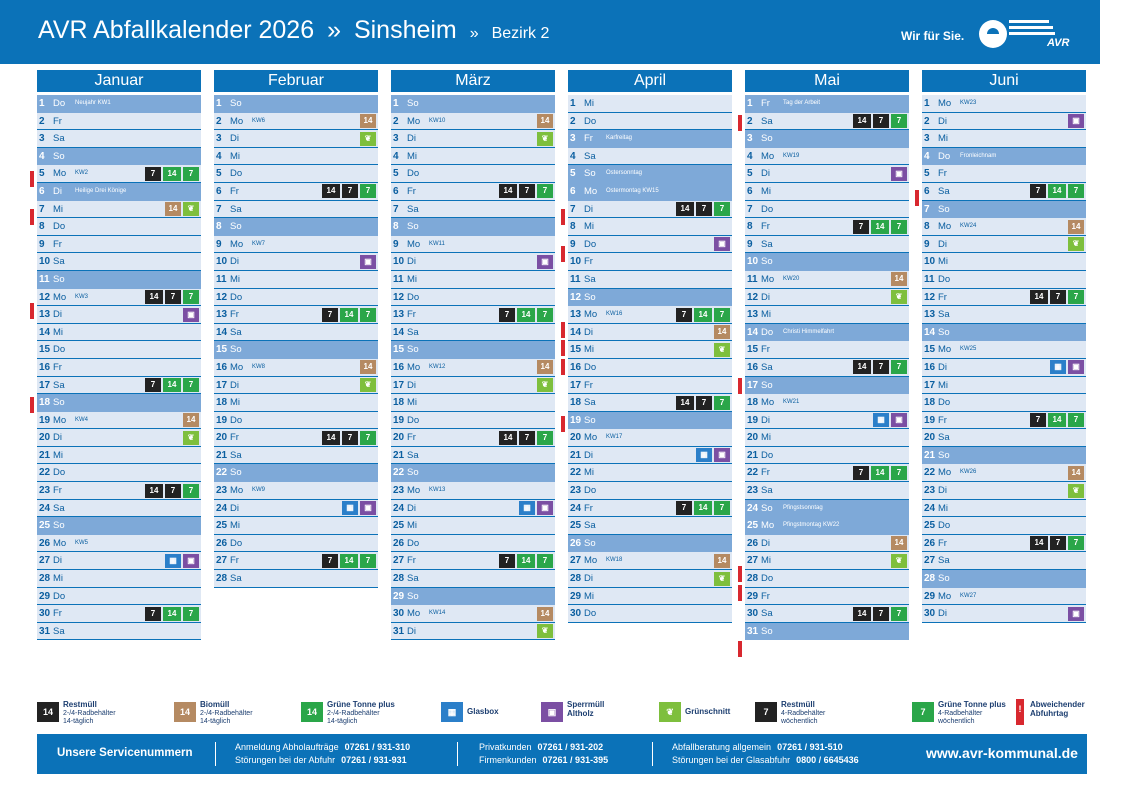 This screenshot has width=1123, height=793. I want to click on g14-bin-icon: 14, so click(880, 472).